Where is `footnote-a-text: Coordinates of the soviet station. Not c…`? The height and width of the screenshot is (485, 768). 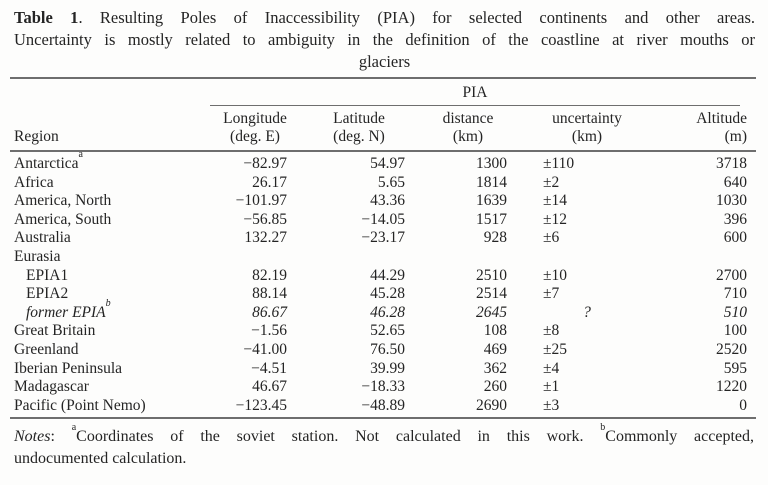
footnote-a-text: Coordinates of the soviet station. Not c… is located at coordinates (338, 437).